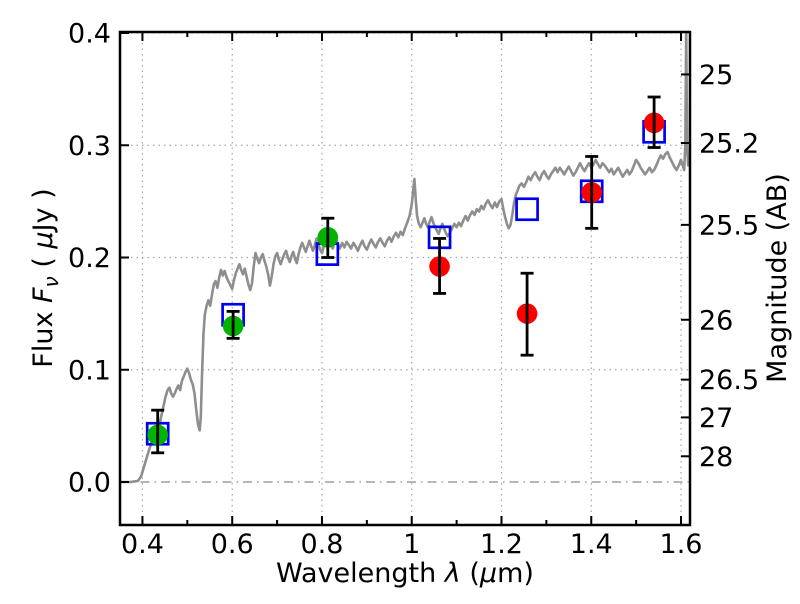 Image resolution: width=800 pixels, height=604 pixels. What do you see at coordinates (716, 75) in the screenshot?
I see `mag-tick-label-25: 25` at bounding box center [716, 75].